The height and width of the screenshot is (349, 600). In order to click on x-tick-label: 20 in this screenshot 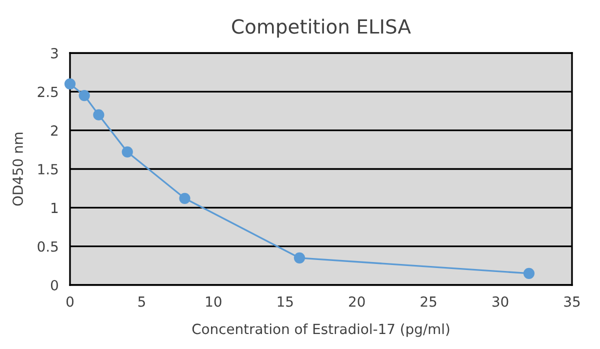, I will do `click(357, 301)`.